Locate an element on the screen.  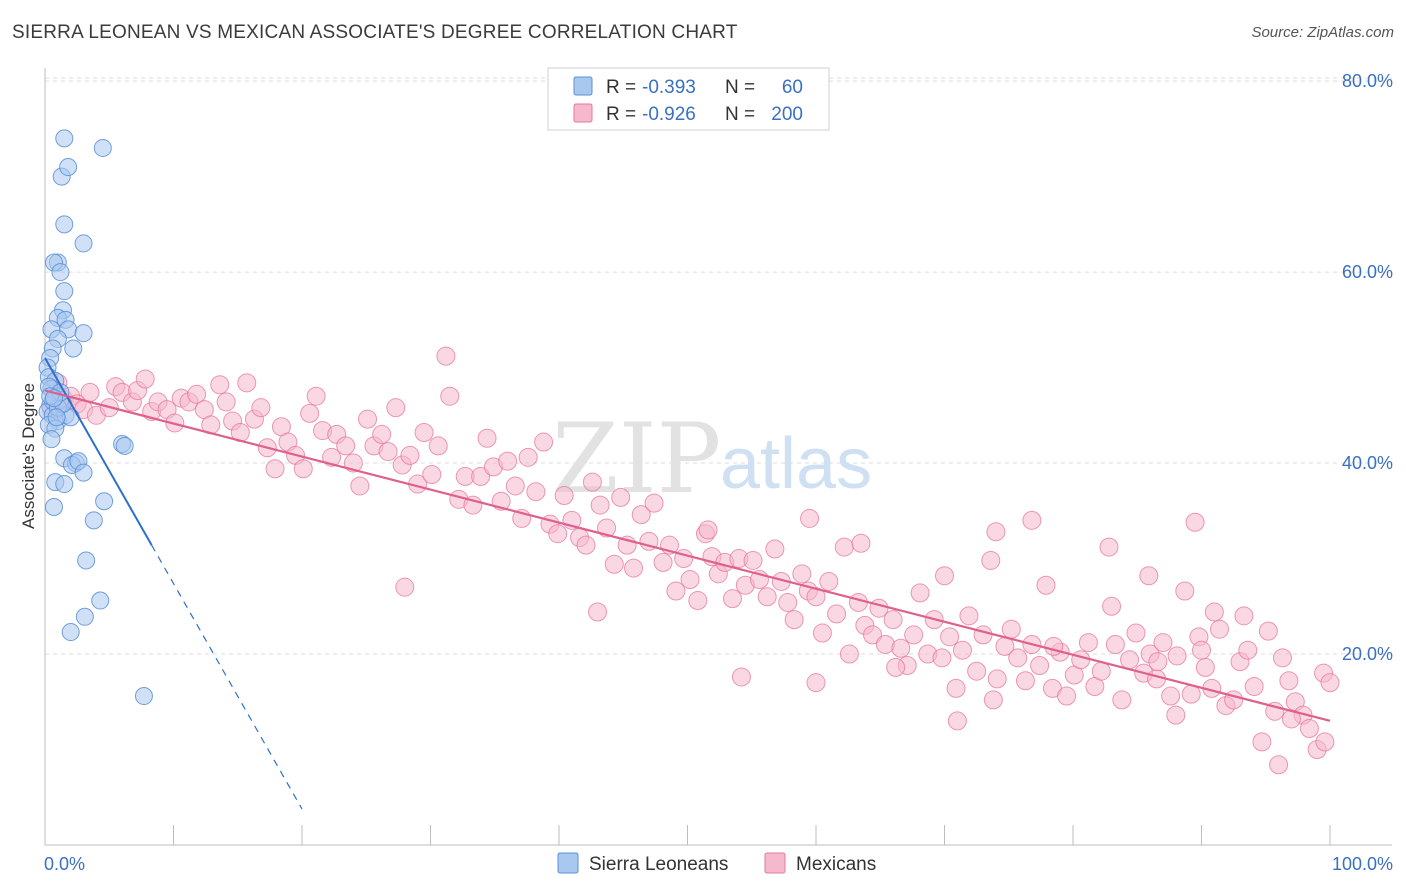
y-tick-label-40: 40.0% is located at coordinates (1367, 463).